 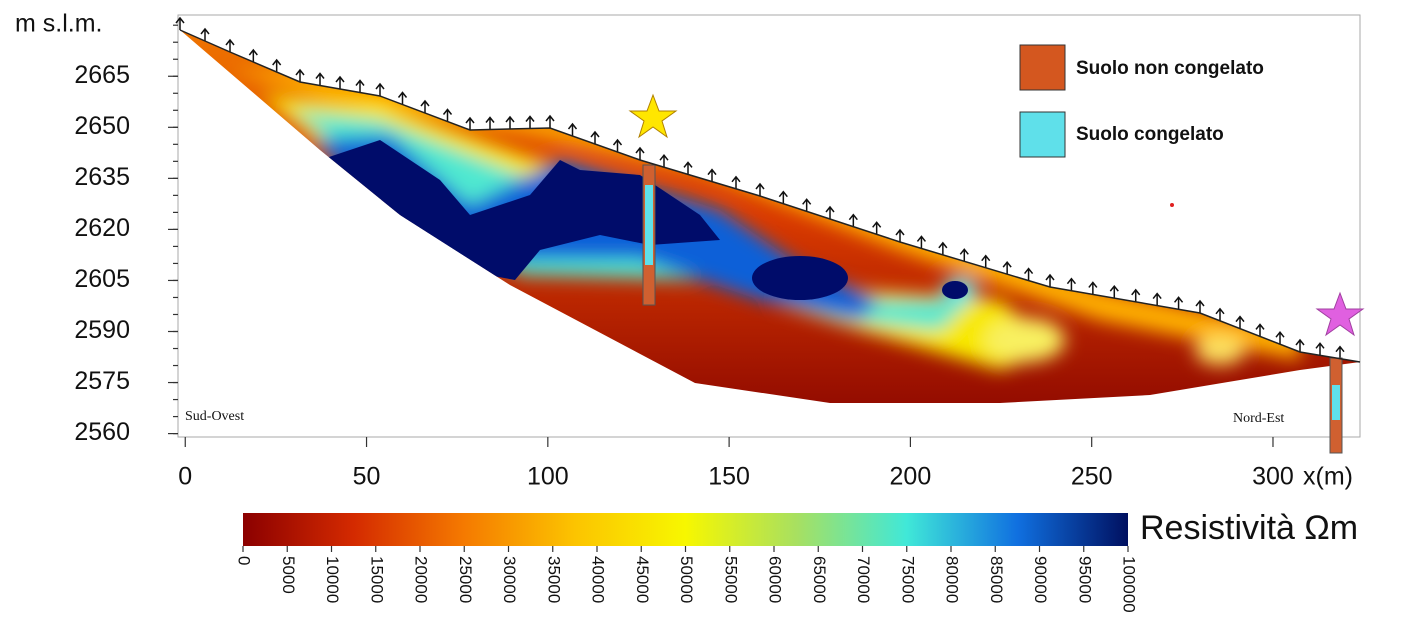 I want to click on colorbar, so click(x=685, y=529).